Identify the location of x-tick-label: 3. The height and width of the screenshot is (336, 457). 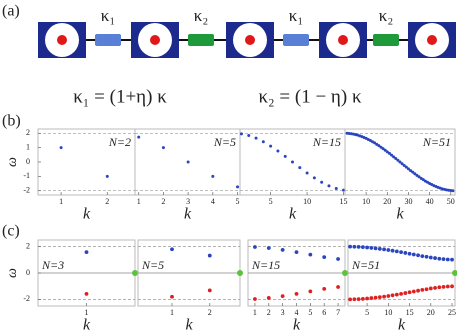
(283, 312).